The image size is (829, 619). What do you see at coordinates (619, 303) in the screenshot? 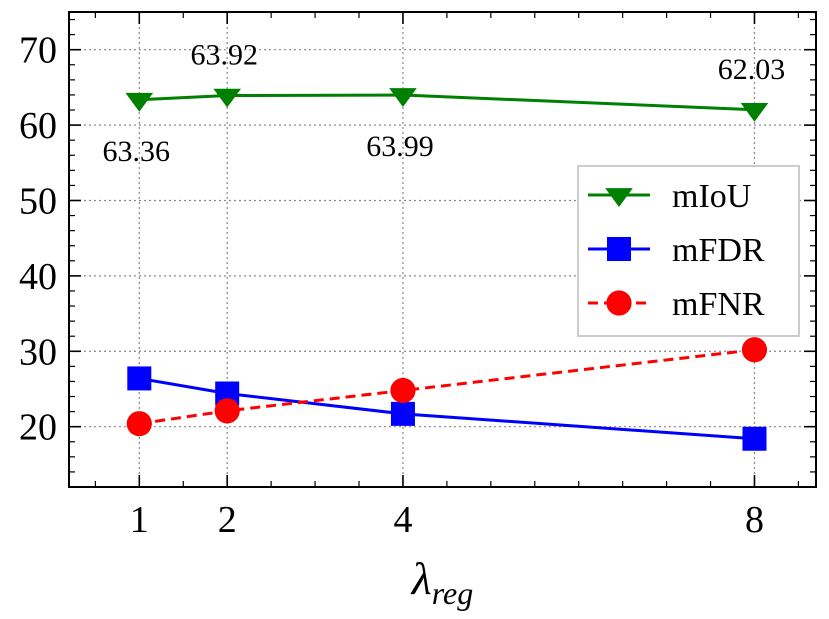
I see `legend-mfnr-marker` at bounding box center [619, 303].